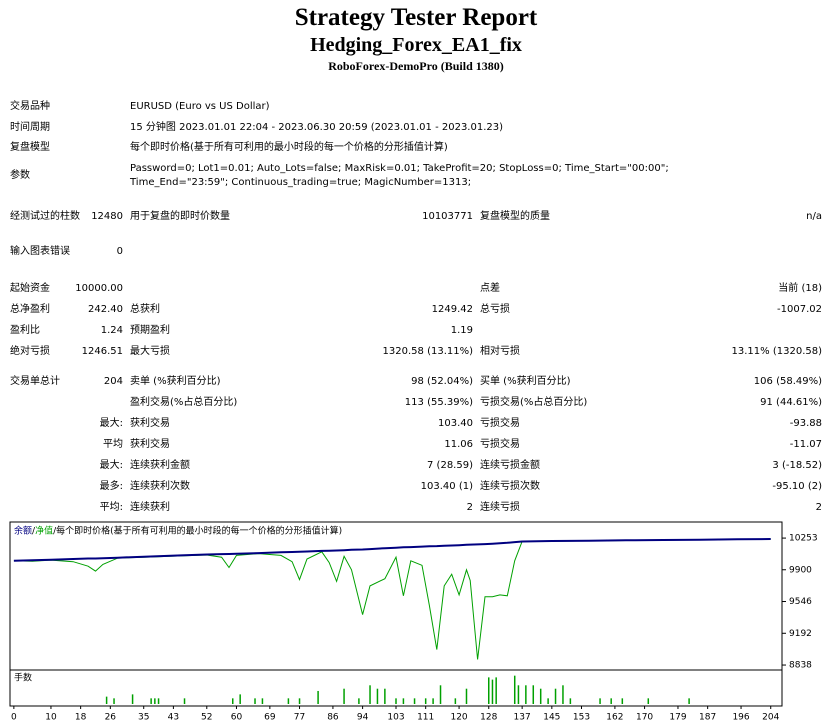 Image resolution: width=832 pixels, height=725 pixels. Describe the element at coordinates (102, 351) in the screenshot. I see `stat-value: 1246.51` at that location.